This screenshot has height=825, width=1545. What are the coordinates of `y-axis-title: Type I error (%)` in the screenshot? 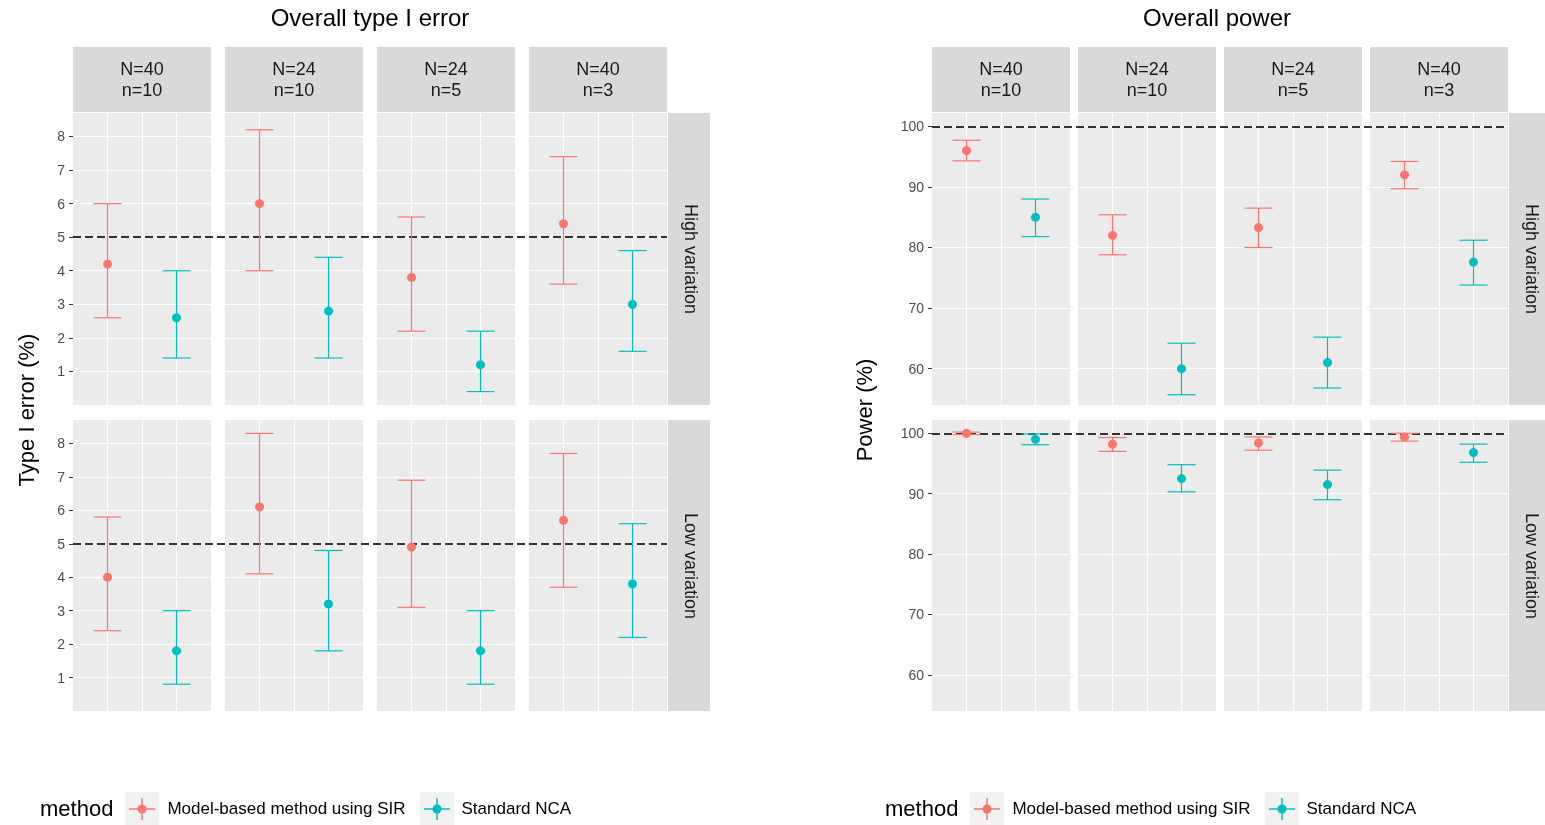 It's located at (27, 410).